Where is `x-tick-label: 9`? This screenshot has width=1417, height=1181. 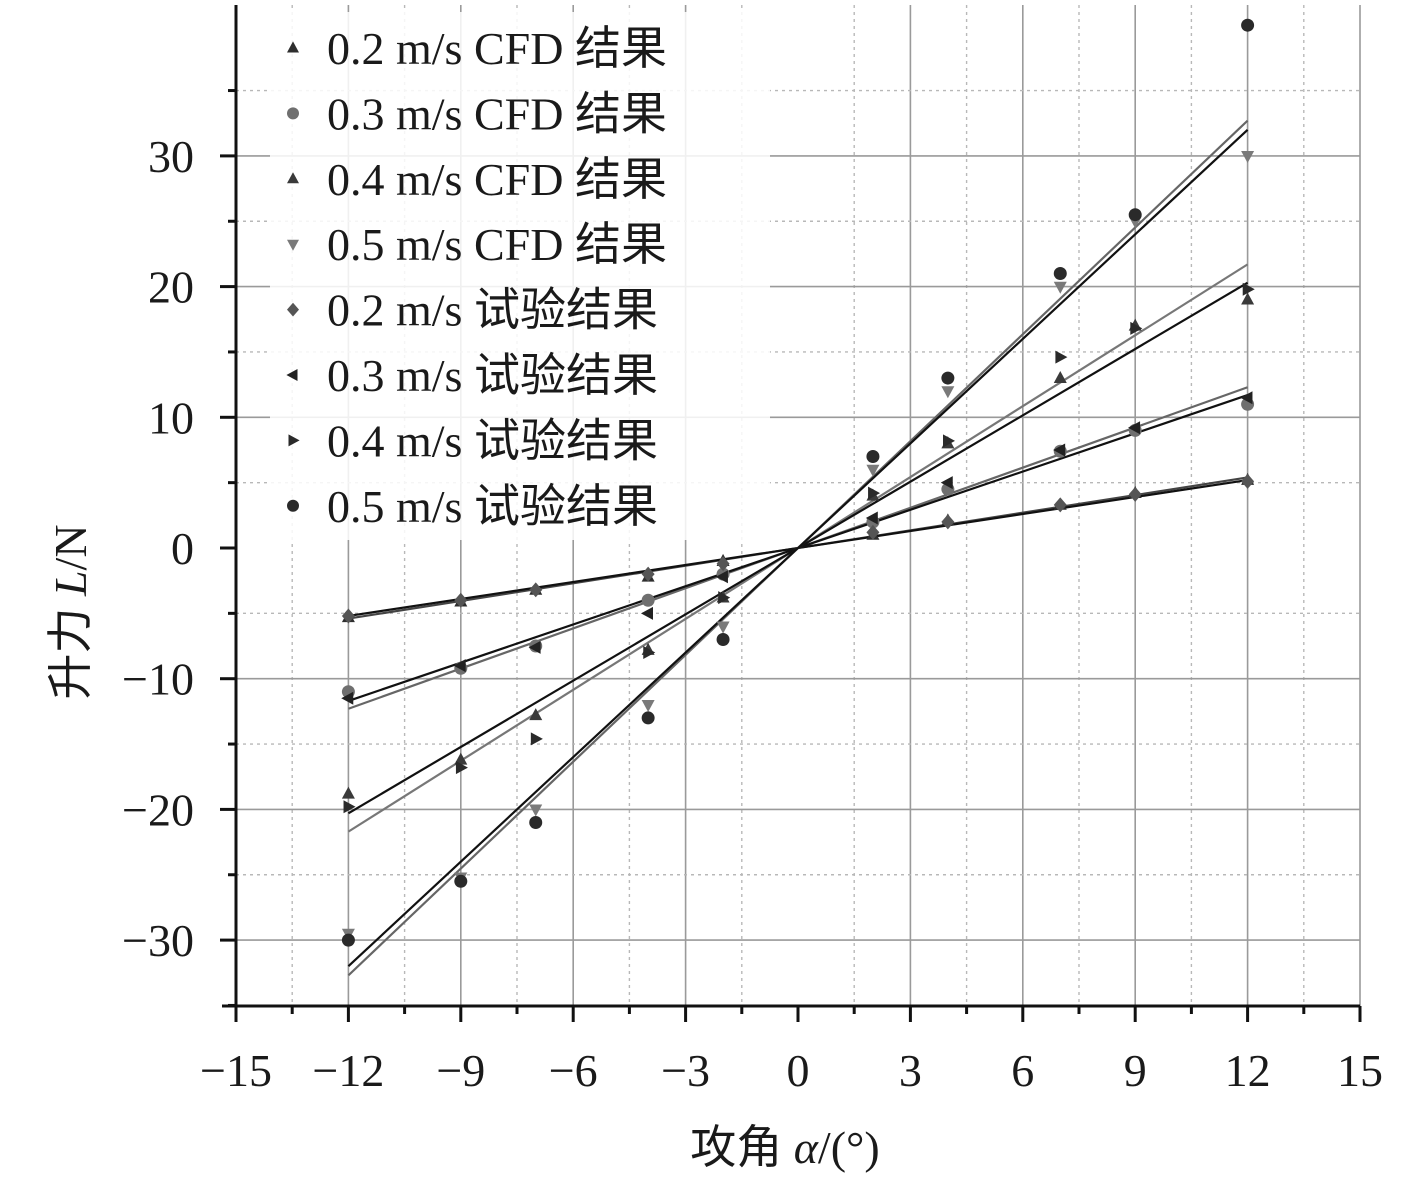 x-tick-label: 9 is located at coordinates (1135, 1070).